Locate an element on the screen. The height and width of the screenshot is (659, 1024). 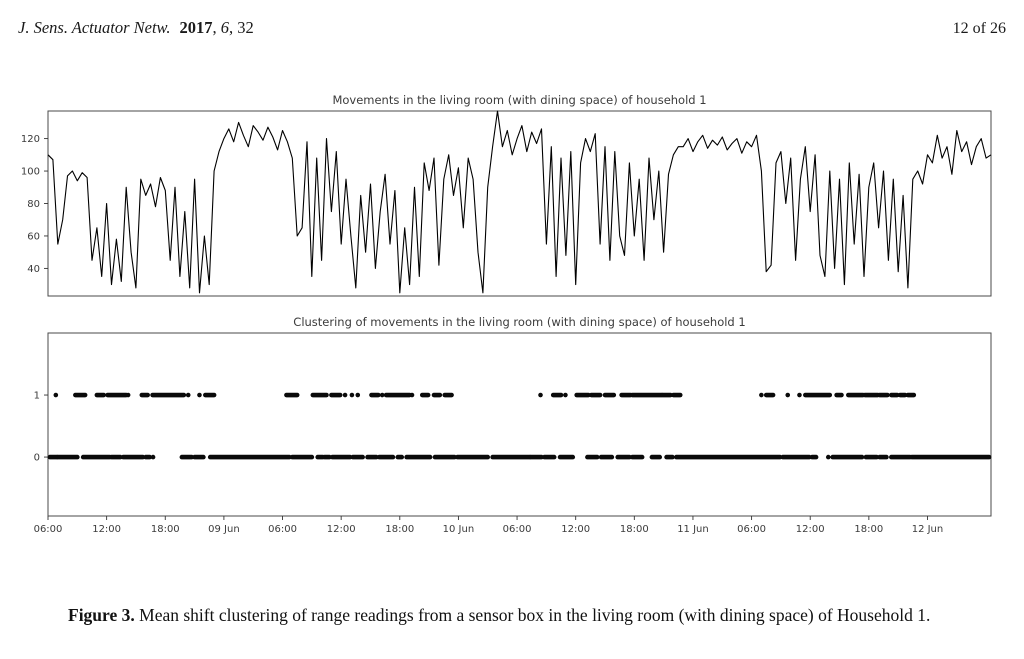
figure-caption-label: Figure 3. is located at coordinates (101, 614).